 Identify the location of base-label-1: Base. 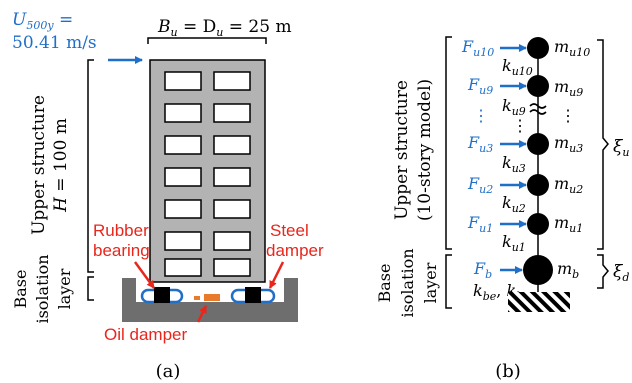
(20, 289).